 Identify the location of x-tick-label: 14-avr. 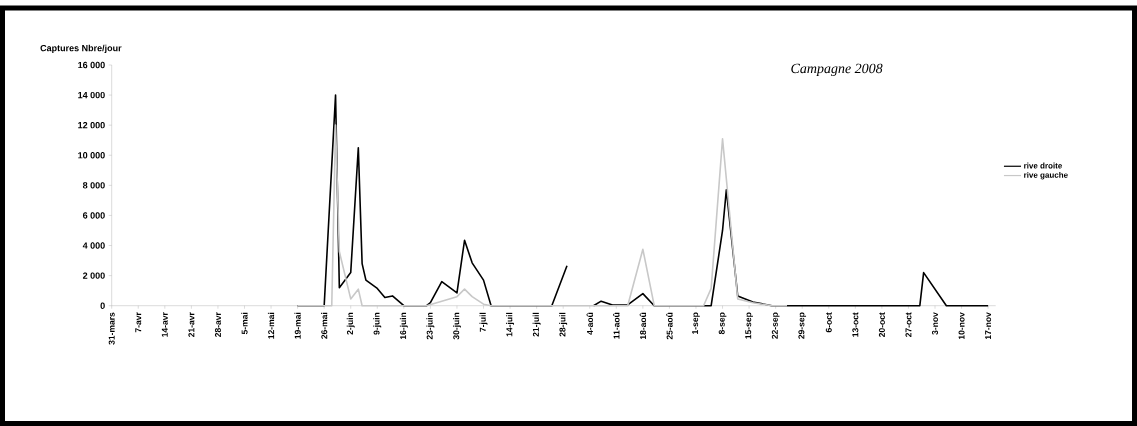
(164, 324).